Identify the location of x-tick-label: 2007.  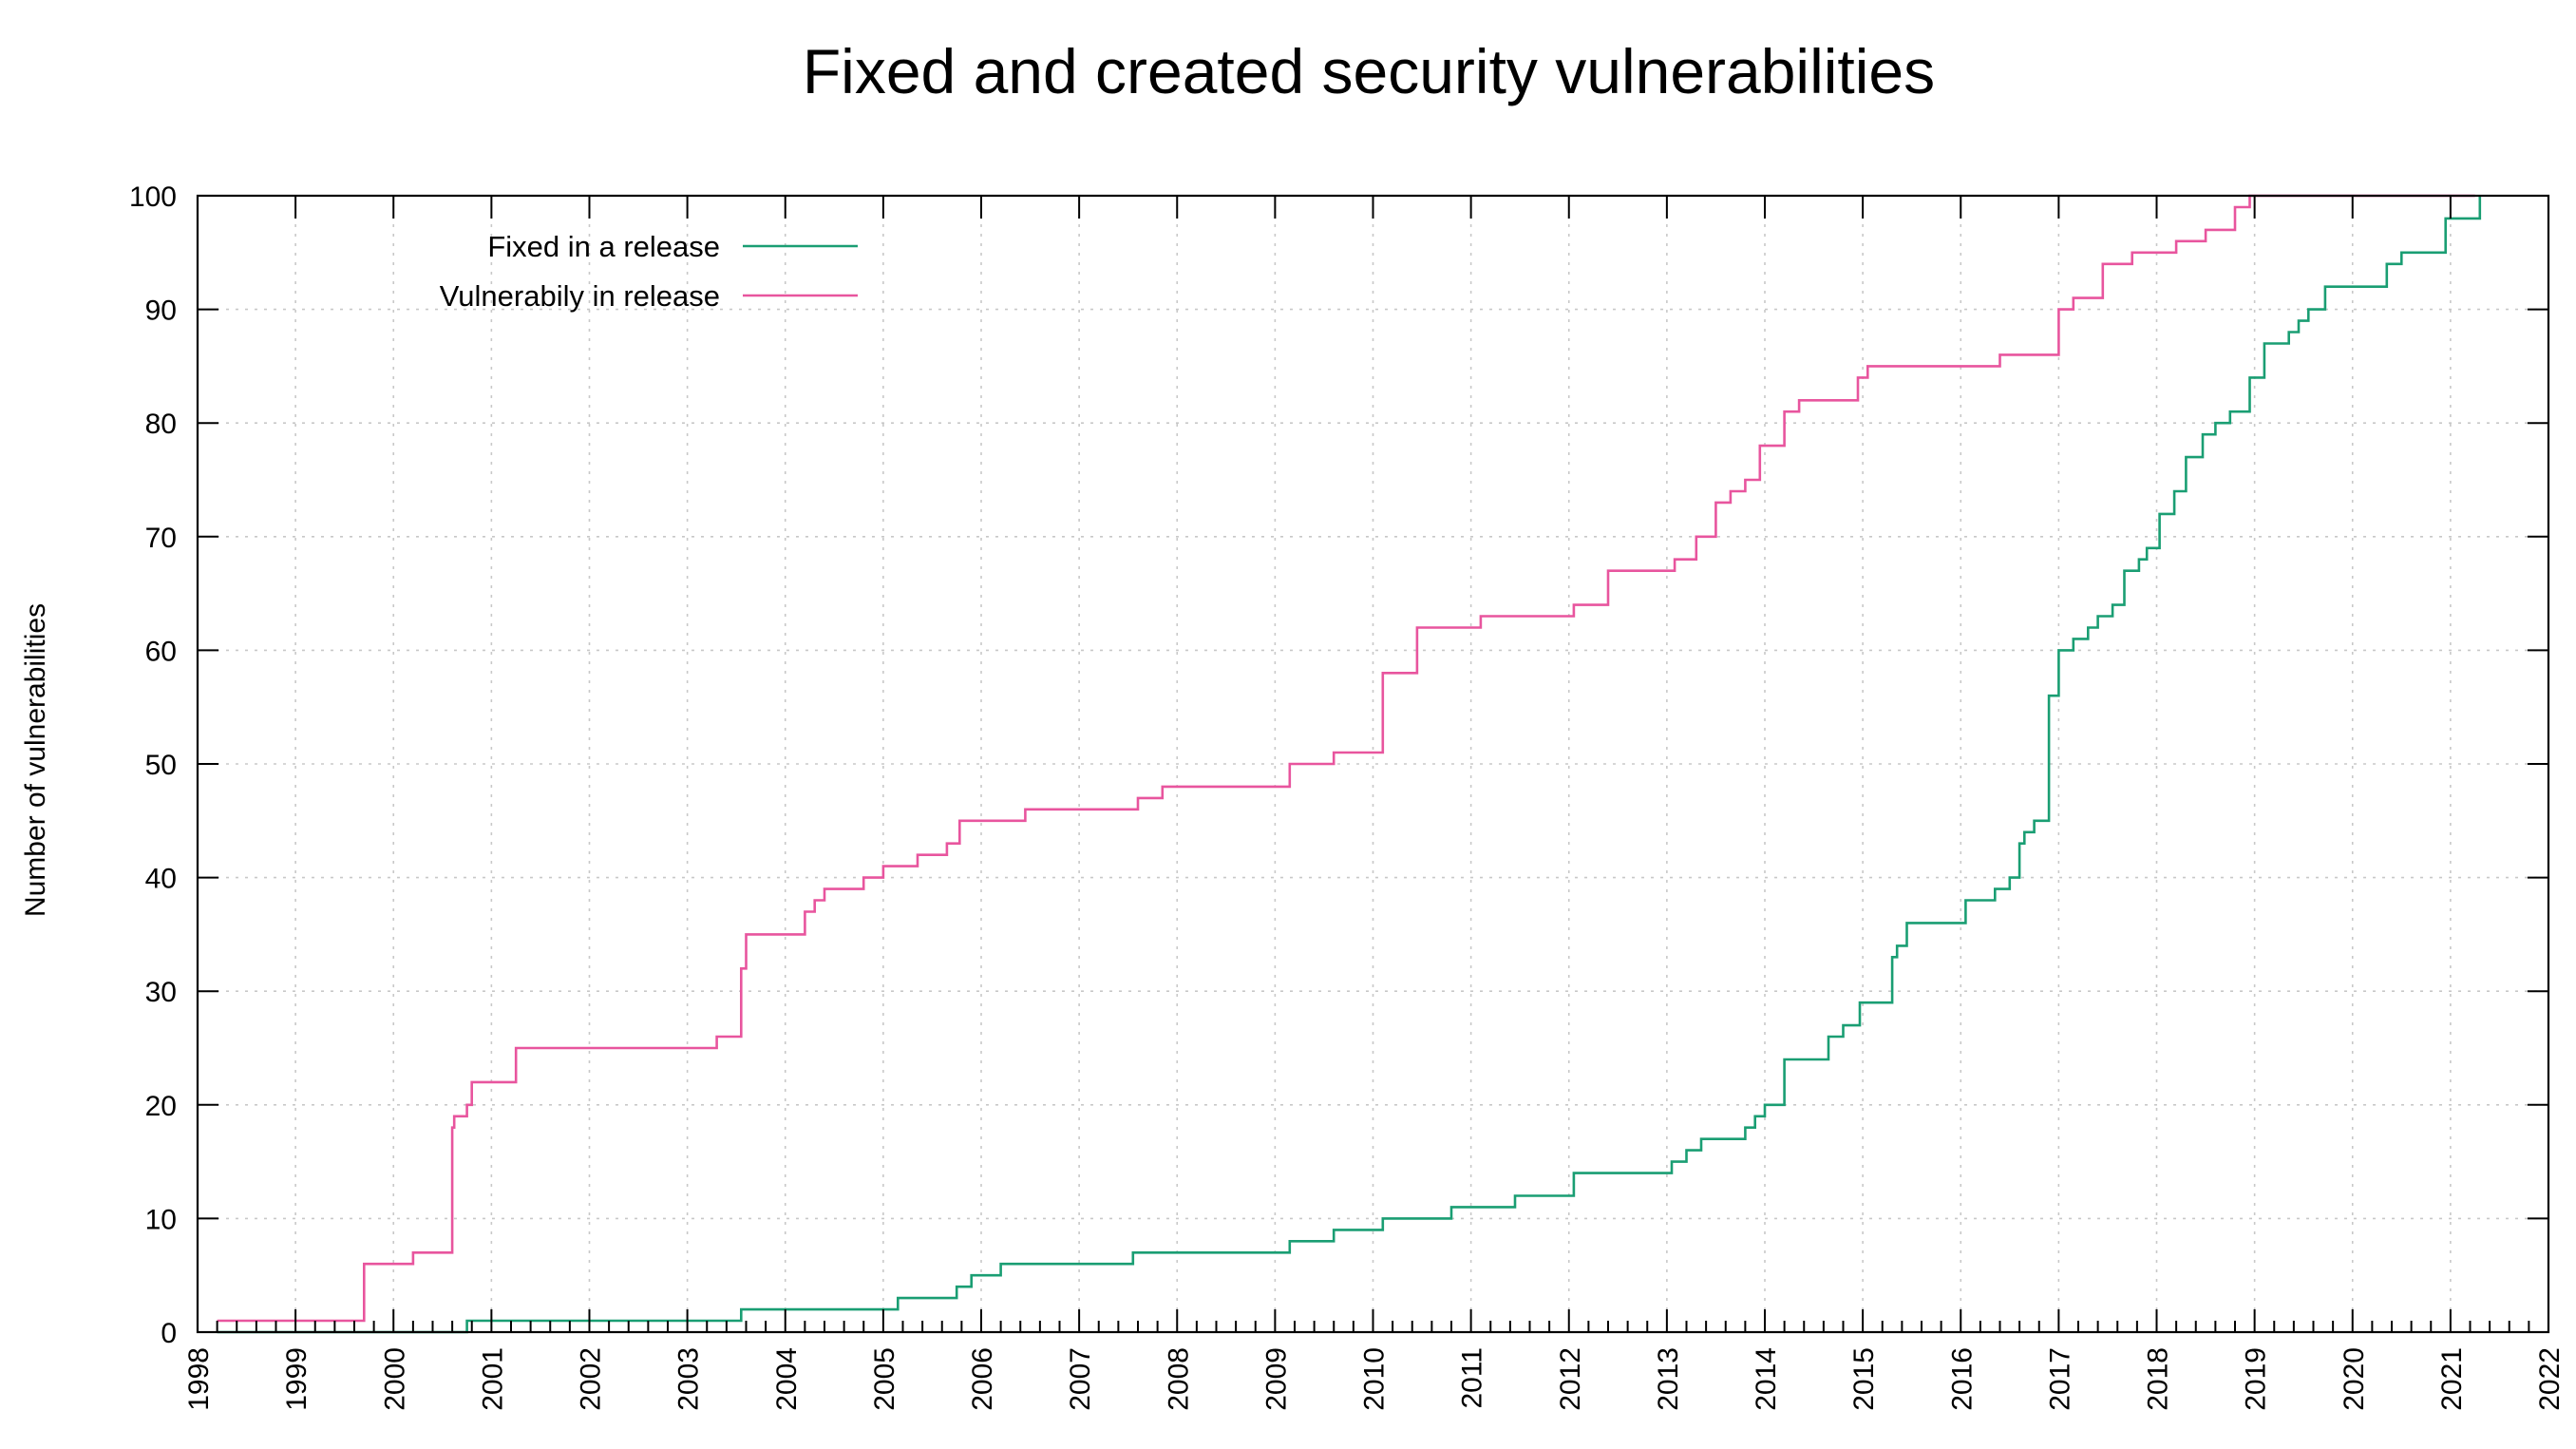
(1080, 1379).